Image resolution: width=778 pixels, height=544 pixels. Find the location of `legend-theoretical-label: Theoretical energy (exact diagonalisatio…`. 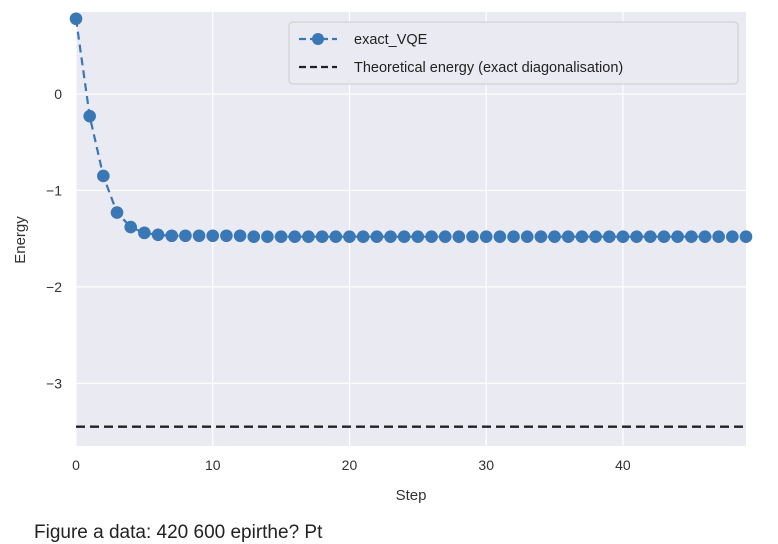

legend-theoretical-label: Theoretical energy (exact diagonalisatio… is located at coordinates (488, 68).